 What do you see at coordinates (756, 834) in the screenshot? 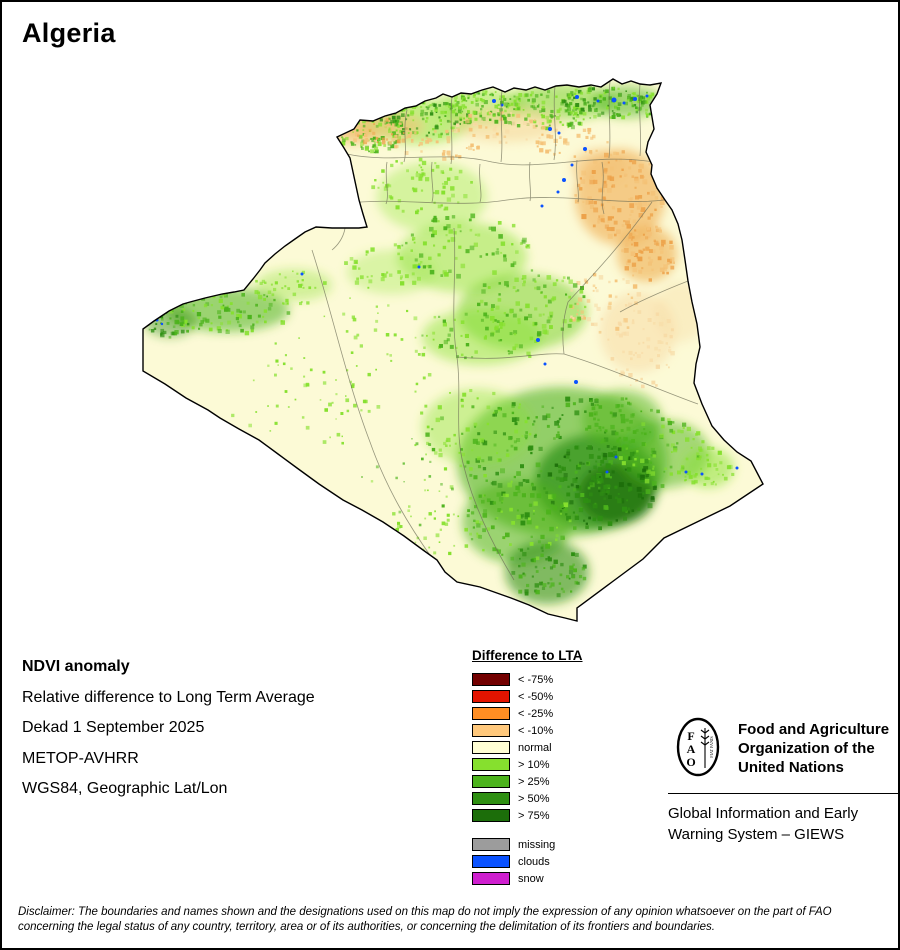
I see `giews-line: Warning System – GIEWS` at bounding box center [756, 834].